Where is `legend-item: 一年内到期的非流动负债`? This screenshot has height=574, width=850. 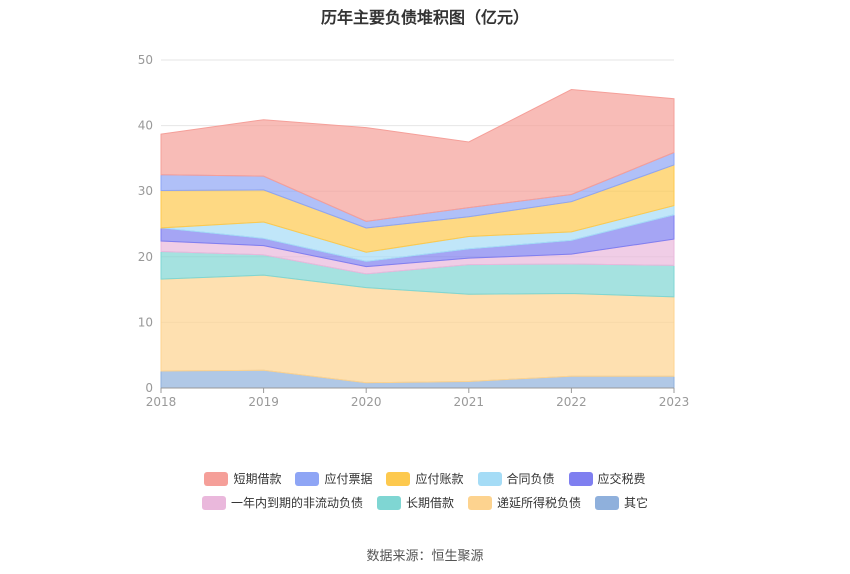
legend-item: 一年内到期的非流动负债 is located at coordinates (282, 502).